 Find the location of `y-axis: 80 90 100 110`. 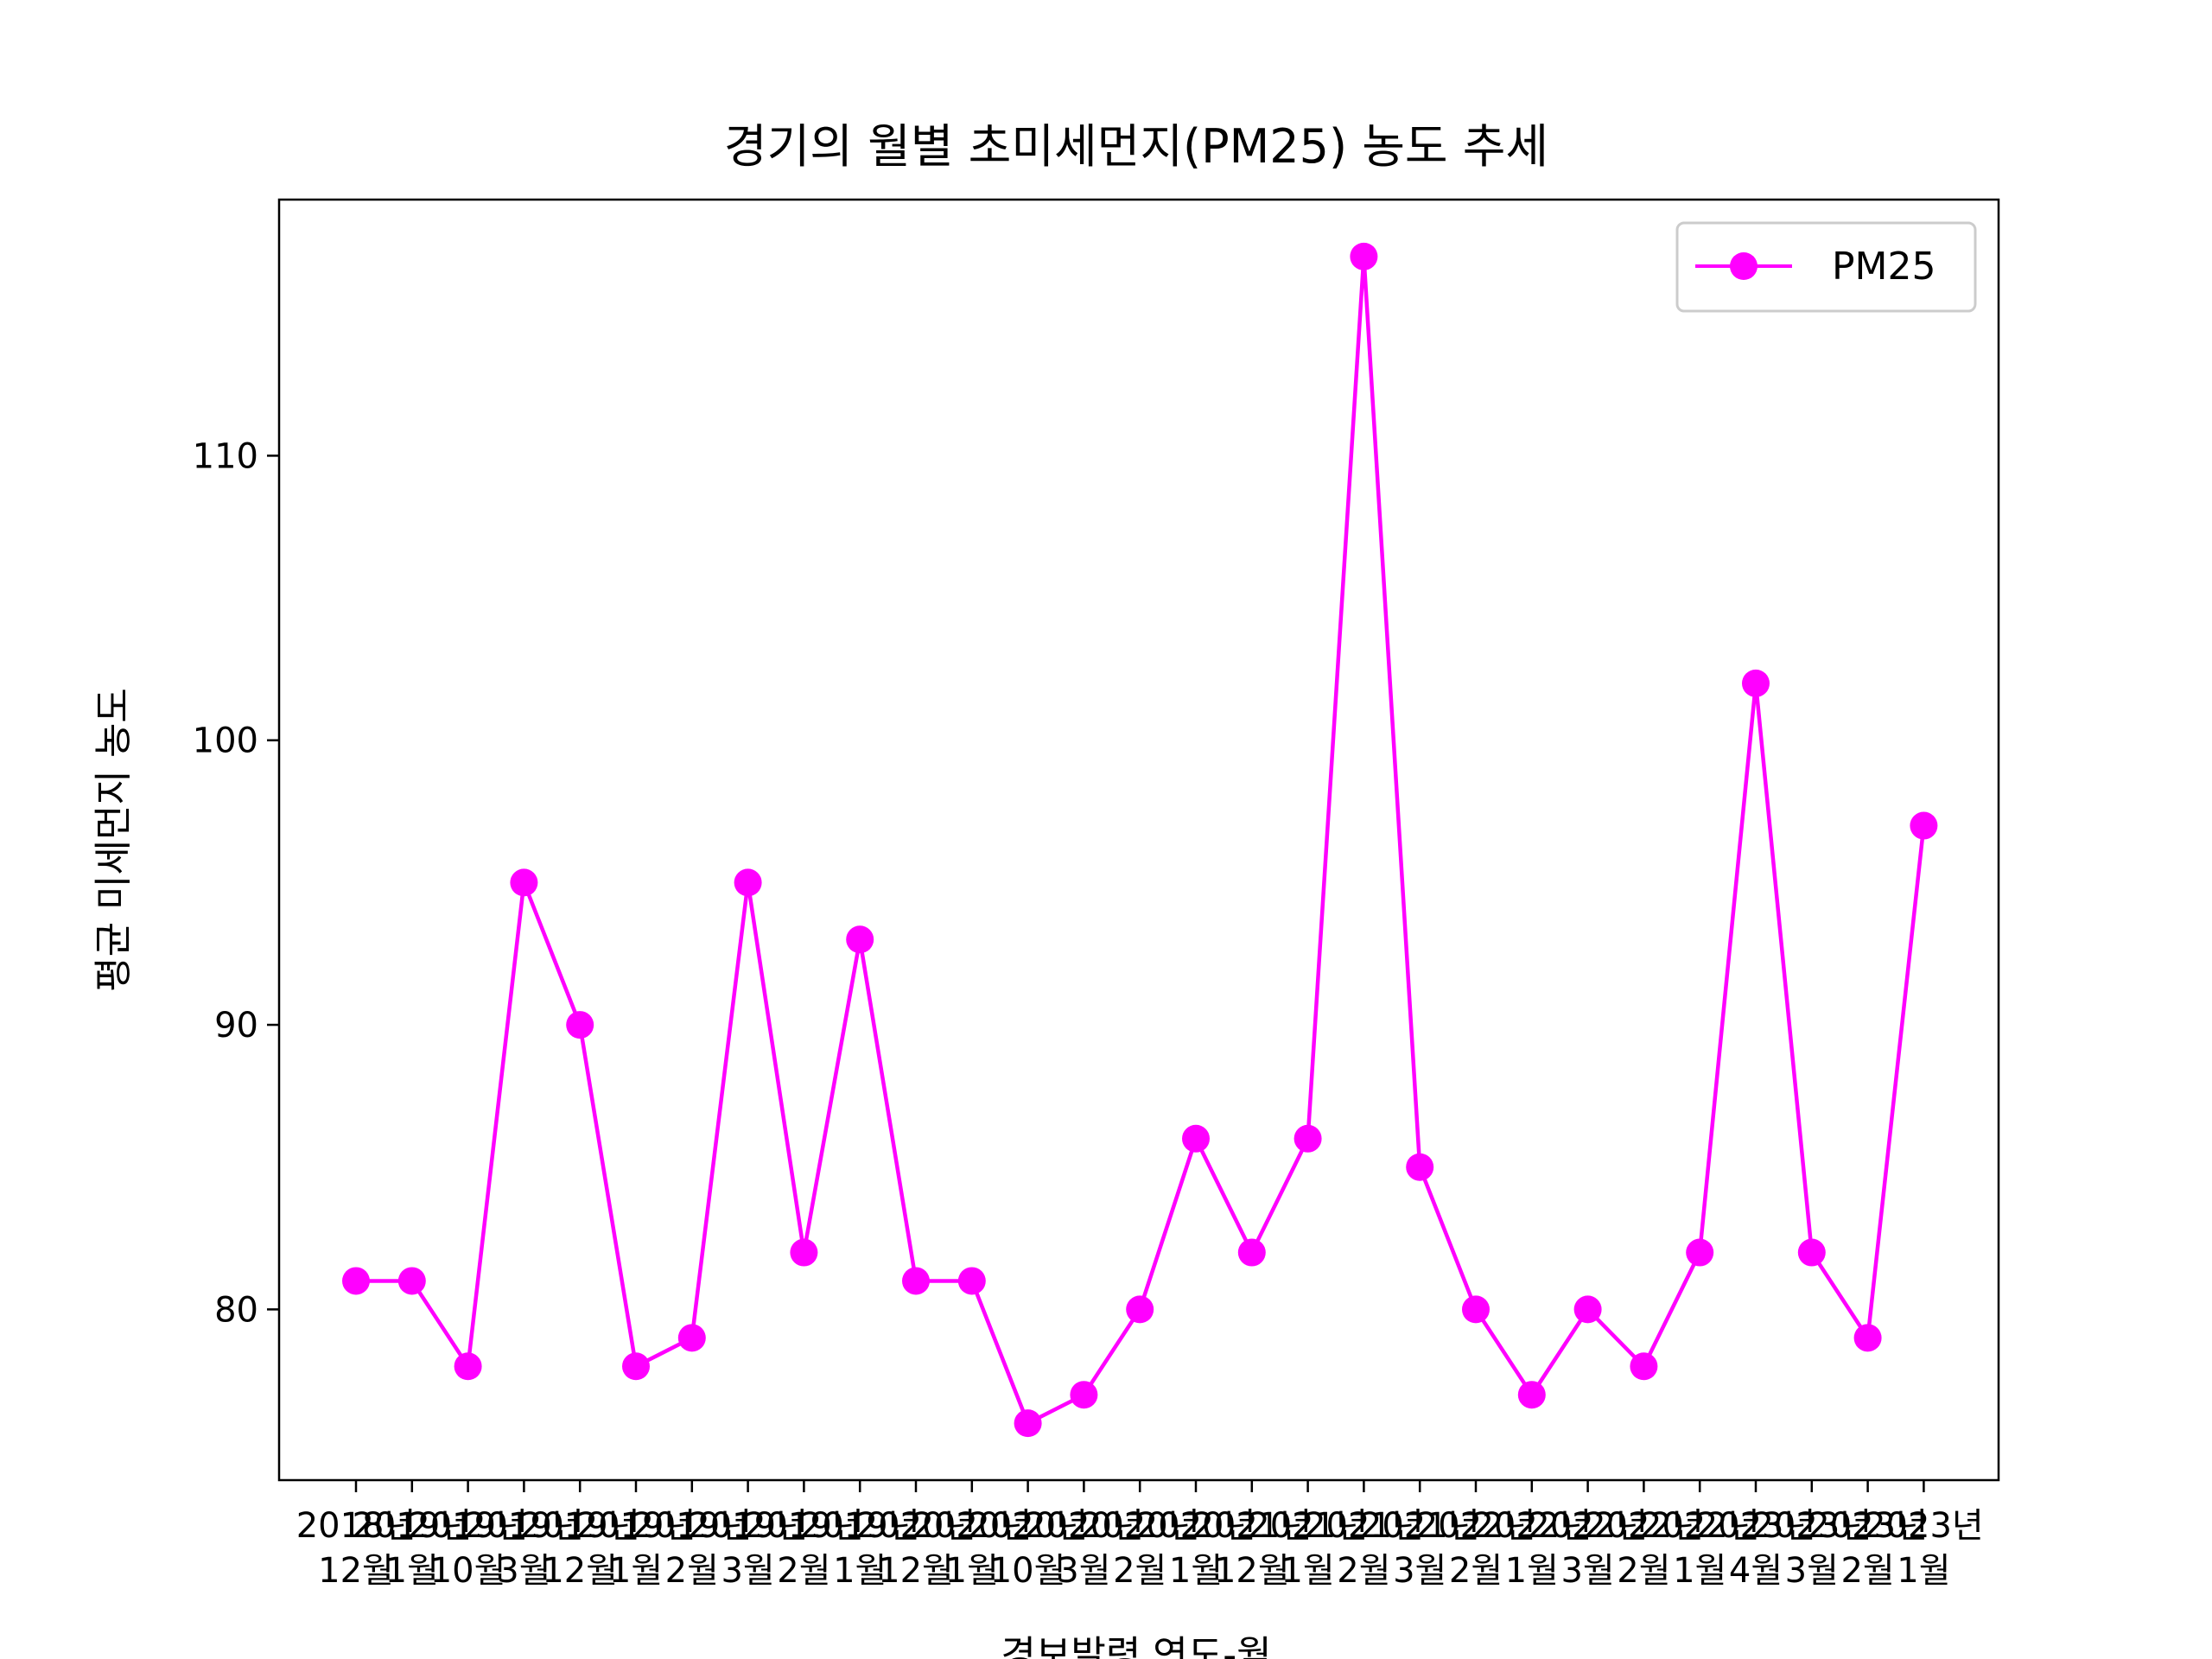

y-axis: 80 90 100 110 is located at coordinates (236, 883).